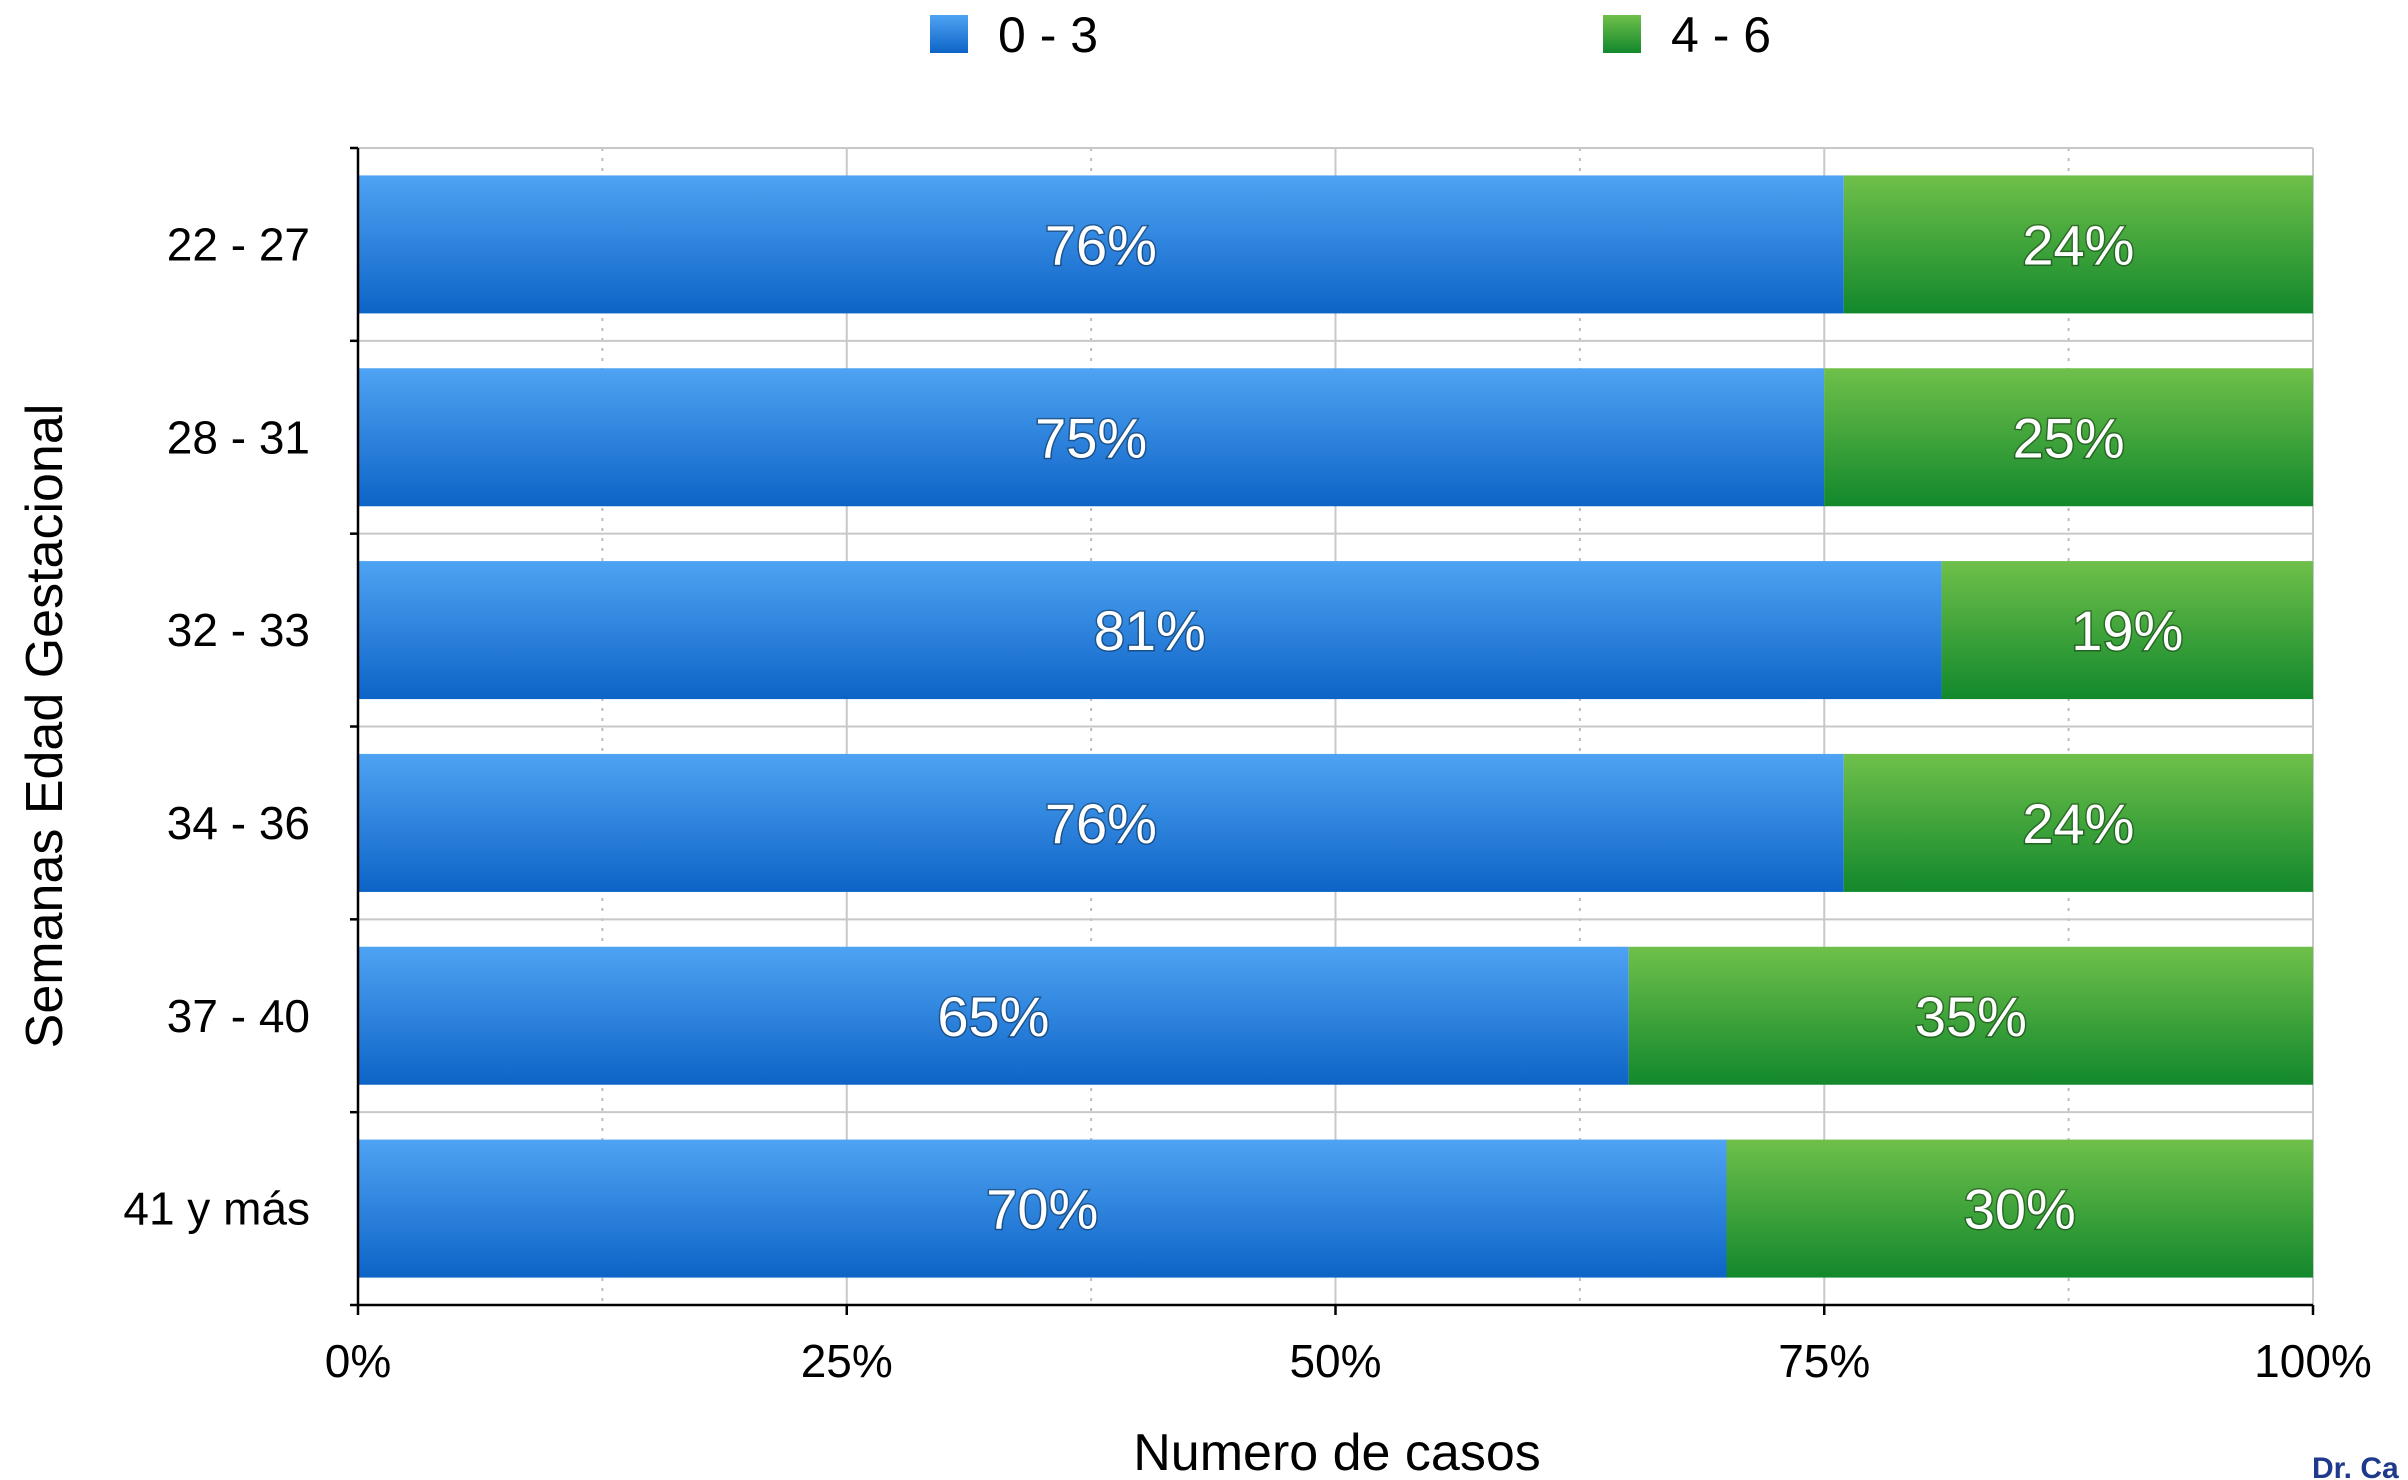 Image resolution: width=2408 pixels, height=1480 pixels. What do you see at coordinates (2355, 1466) in the screenshot?
I see `author-credit: Dr. Ca` at bounding box center [2355, 1466].